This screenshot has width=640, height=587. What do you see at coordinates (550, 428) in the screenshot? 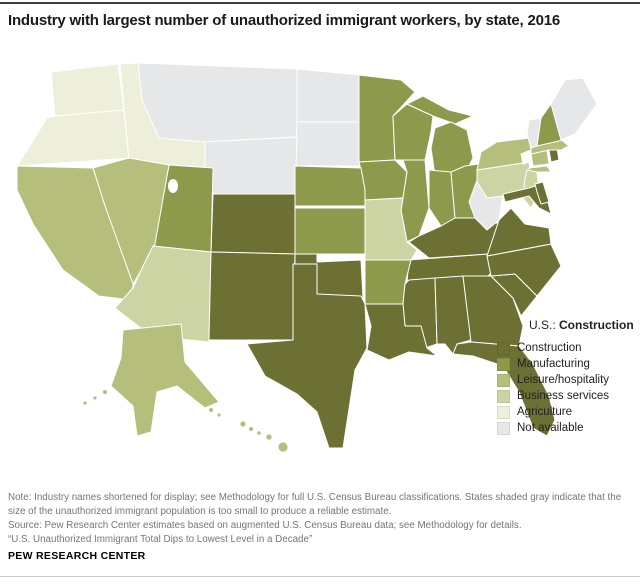
I see `legend-label: Not available` at bounding box center [550, 428].